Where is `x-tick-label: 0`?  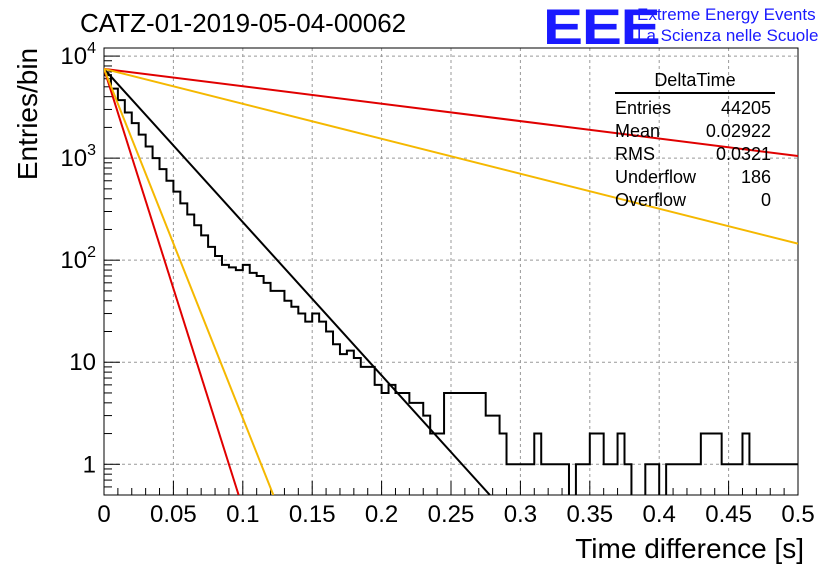 x-tick-label: 0 is located at coordinates (103, 514).